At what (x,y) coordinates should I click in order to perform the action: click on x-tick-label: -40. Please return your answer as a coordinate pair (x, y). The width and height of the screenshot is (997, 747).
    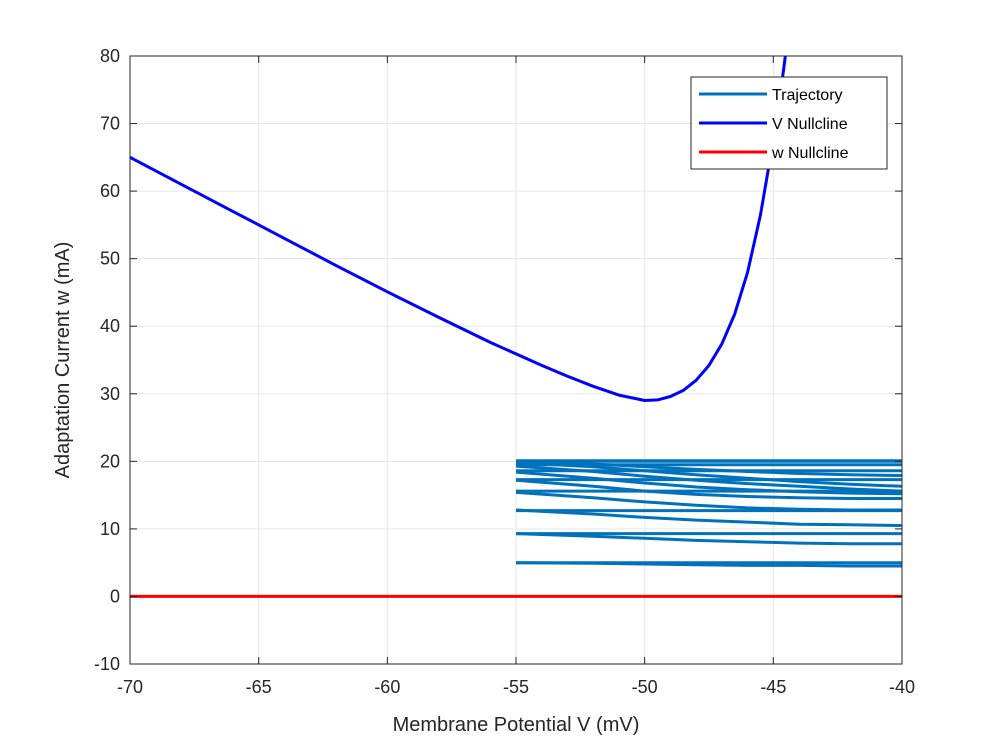
    Looking at the image, I should click on (902, 687).